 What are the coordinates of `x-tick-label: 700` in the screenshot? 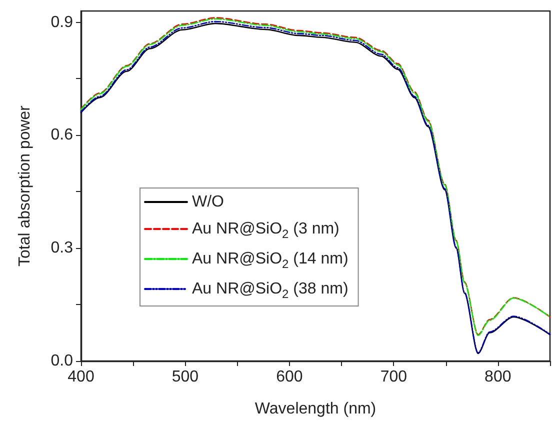 It's located at (394, 377).